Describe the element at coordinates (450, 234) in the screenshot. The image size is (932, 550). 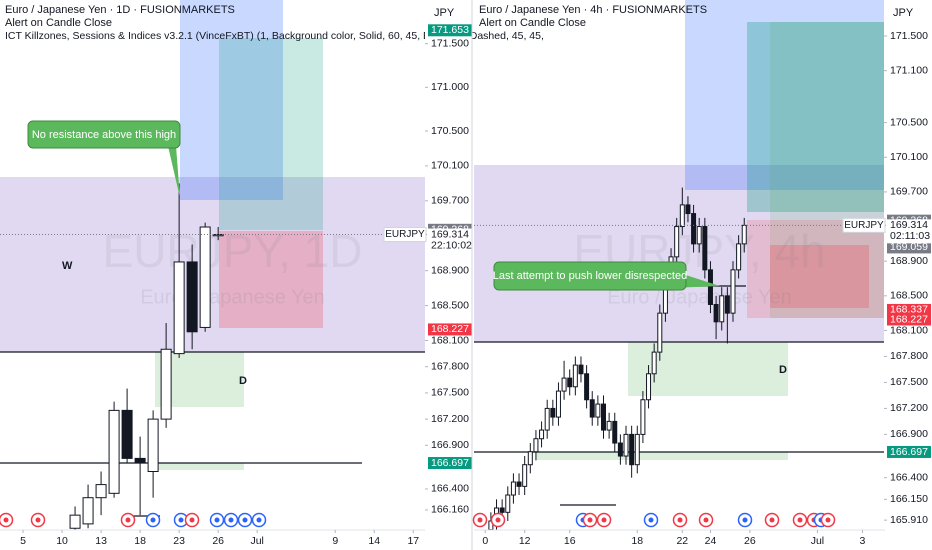
I see `last-price: 169.314` at that location.